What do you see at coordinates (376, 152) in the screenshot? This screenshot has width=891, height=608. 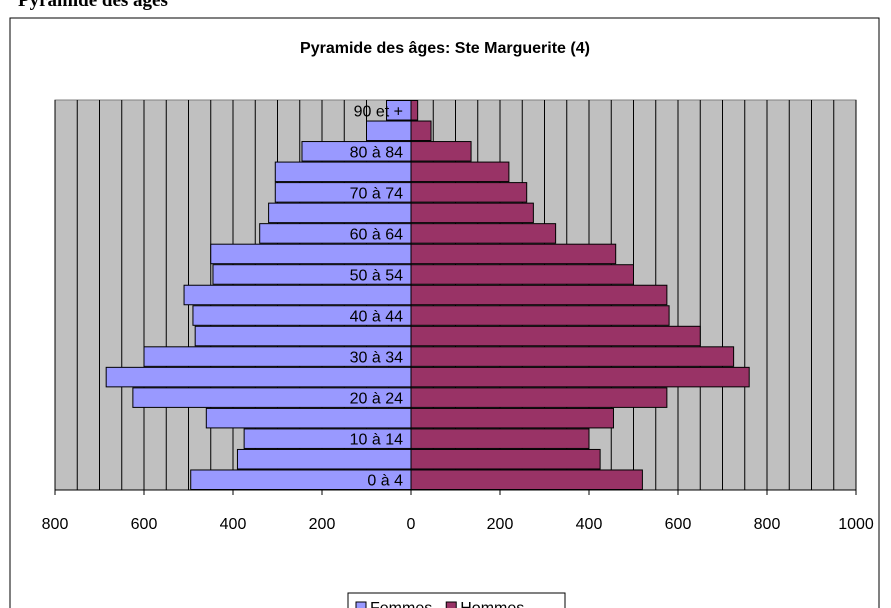 I see `y-tick-label: 80 à 84` at bounding box center [376, 152].